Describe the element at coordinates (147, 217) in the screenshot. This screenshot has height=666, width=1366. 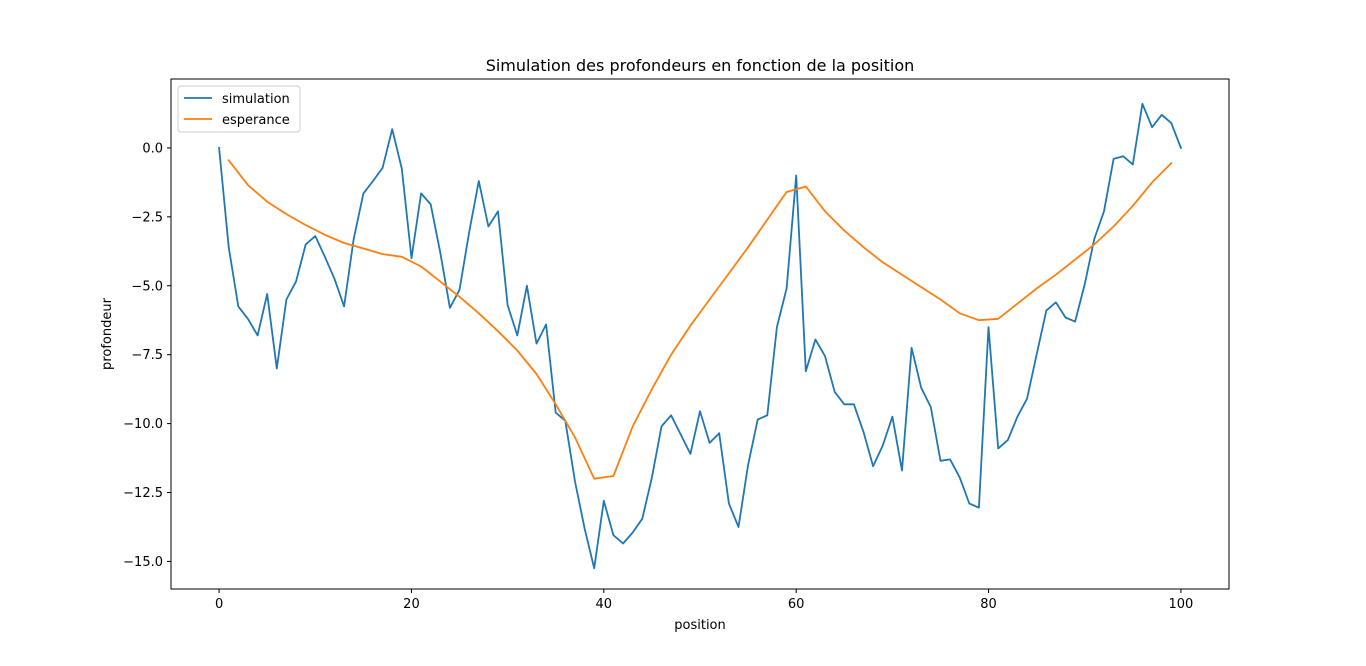
I see `y-tick-label: −2.5` at that location.